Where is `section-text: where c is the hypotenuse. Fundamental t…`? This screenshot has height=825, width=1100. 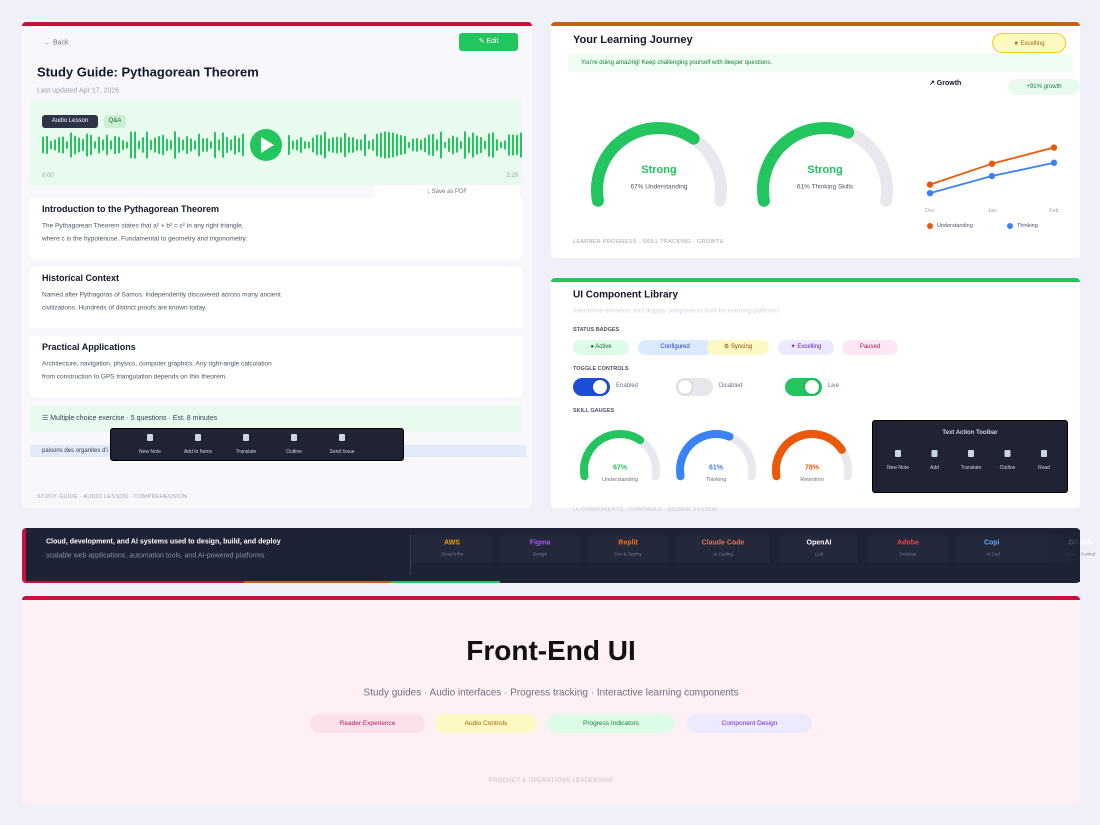 section-text: where c is the hypotenuse. Fundamental t… is located at coordinates (145, 239).